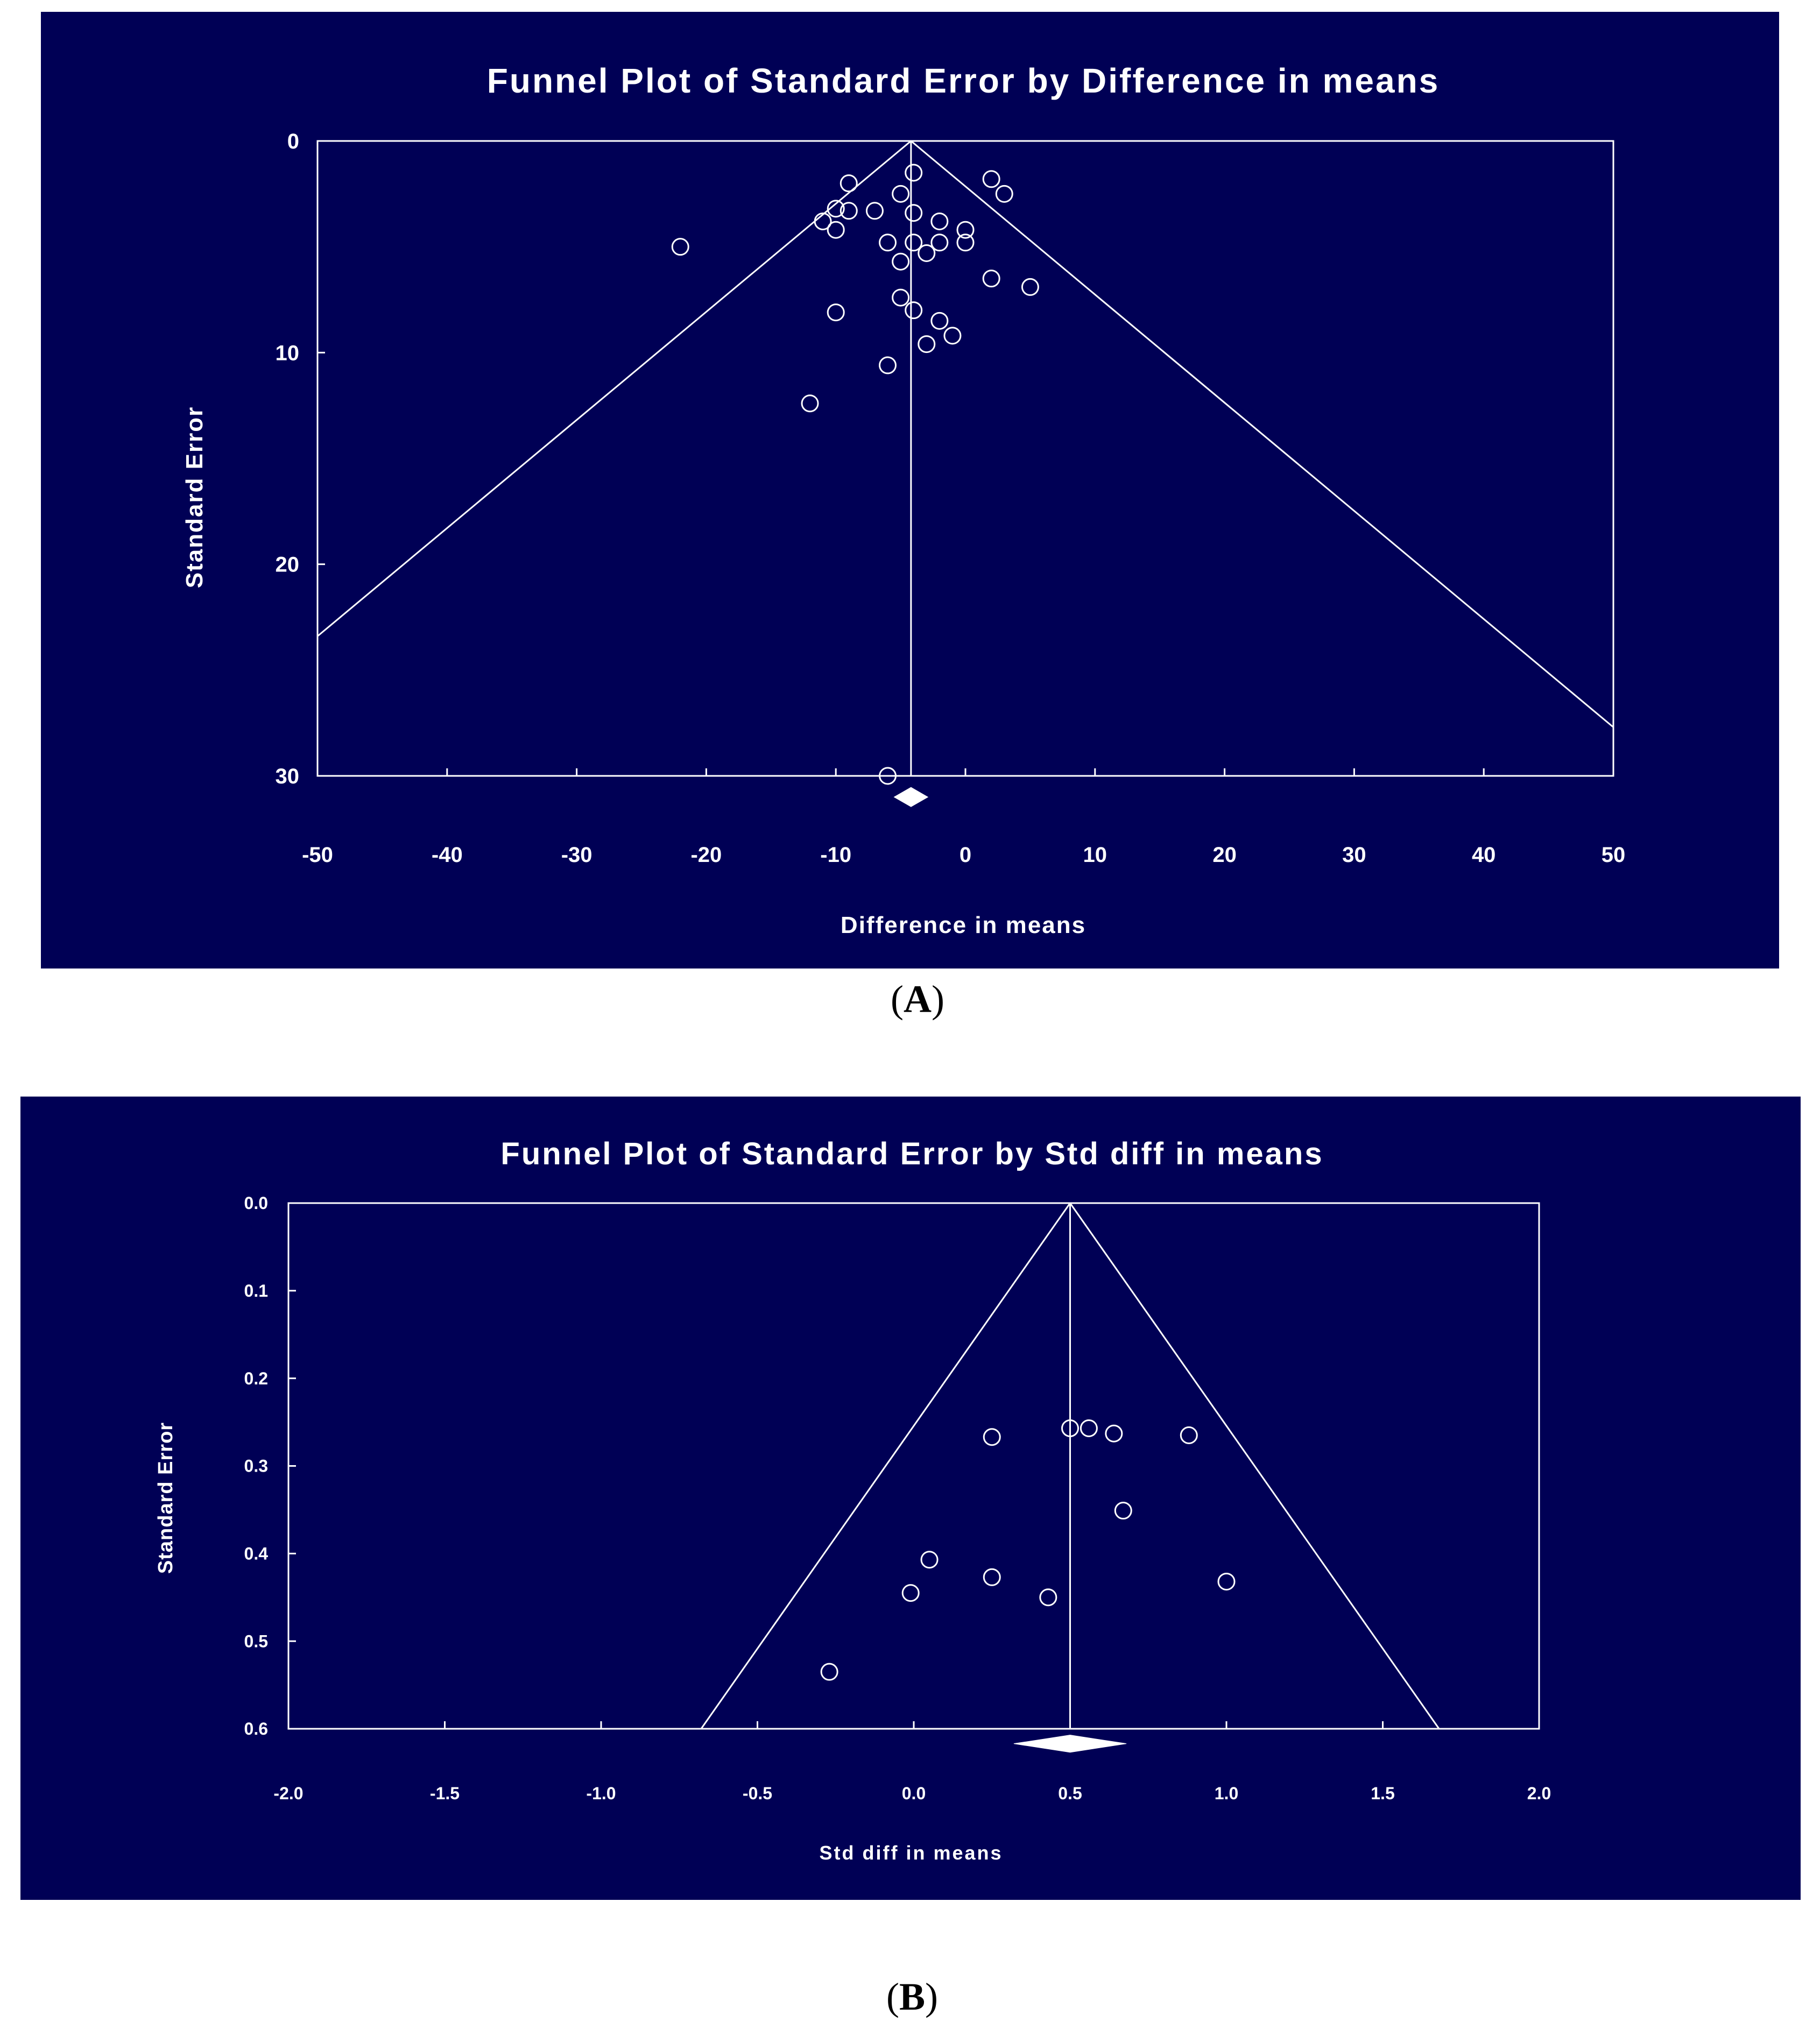 This screenshot has height=2043, width=1820. What do you see at coordinates (1226, 1793) in the screenshot?
I see `x-tick-label: 1.0` at bounding box center [1226, 1793].